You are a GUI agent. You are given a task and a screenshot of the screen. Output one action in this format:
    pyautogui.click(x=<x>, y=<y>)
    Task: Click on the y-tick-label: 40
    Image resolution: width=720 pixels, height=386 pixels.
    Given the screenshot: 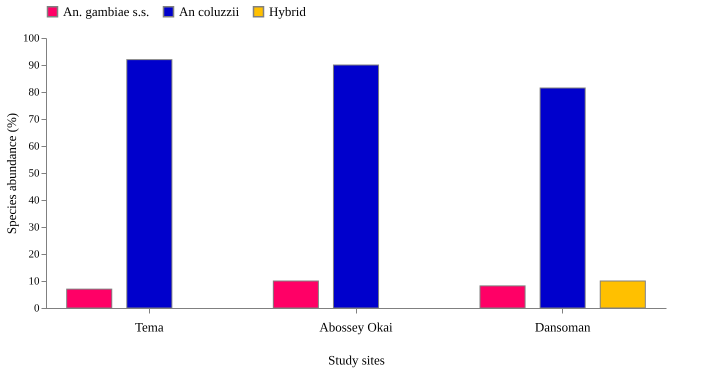 What is the action you would take?
    pyautogui.click(x=34, y=200)
    